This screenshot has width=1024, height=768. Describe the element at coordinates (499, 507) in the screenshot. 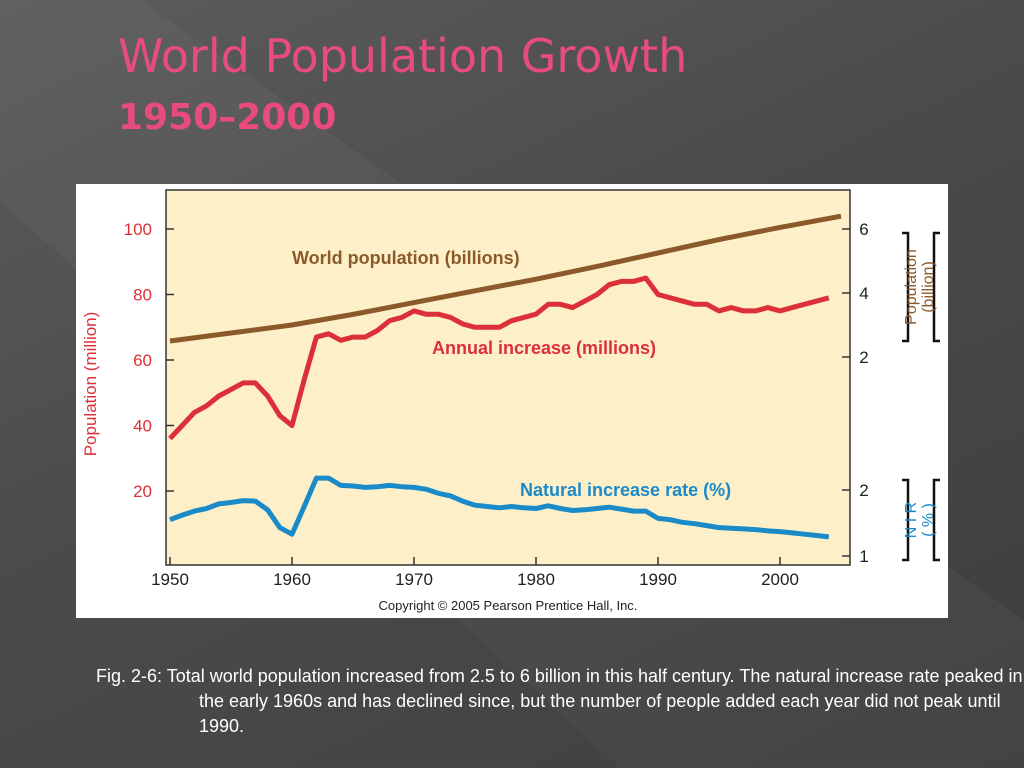

I see `natural-increase-rate-line` at that location.